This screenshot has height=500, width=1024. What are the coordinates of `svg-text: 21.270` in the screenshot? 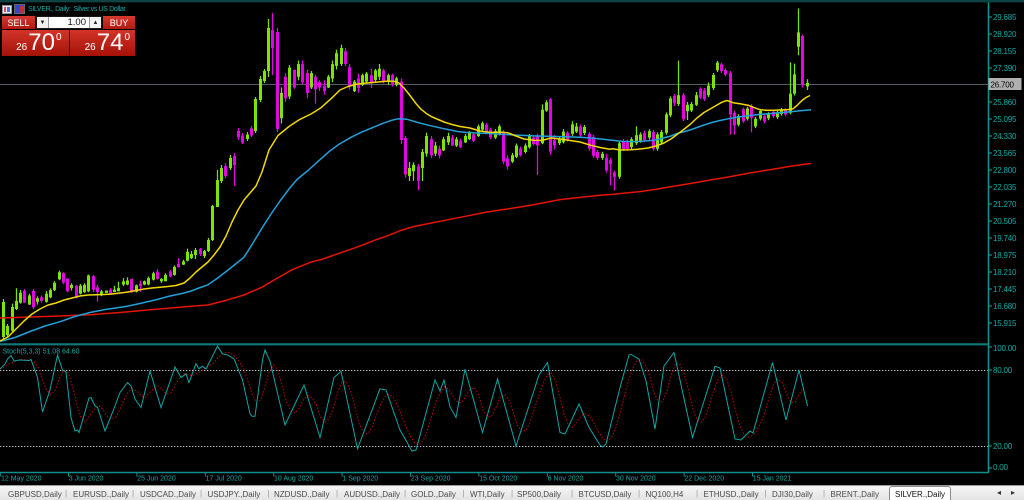 It's located at (1005, 204).